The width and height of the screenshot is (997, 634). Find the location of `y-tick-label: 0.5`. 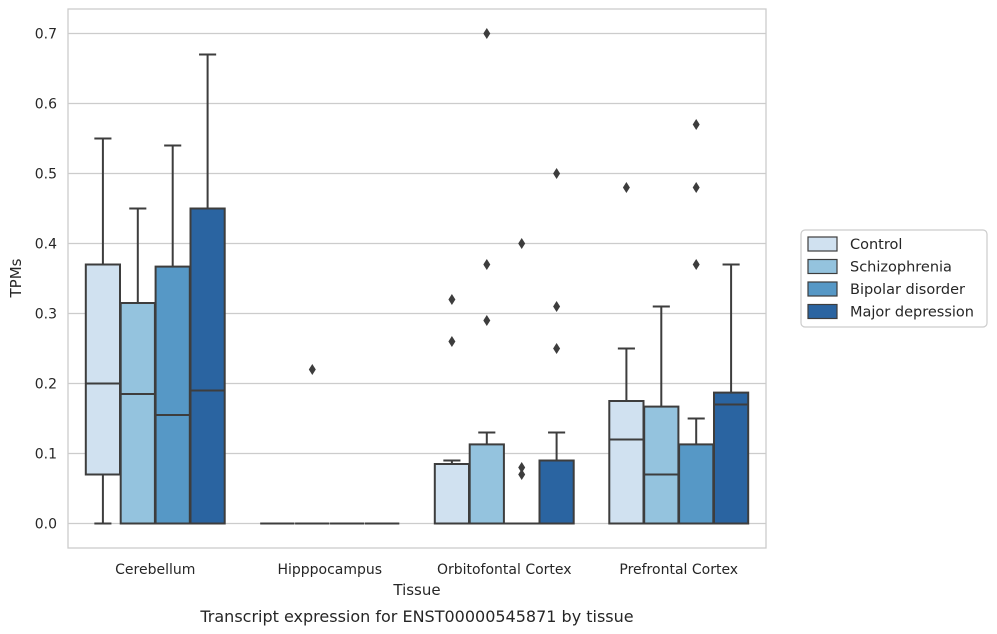

y-tick-label: 0.5 is located at coordinates (46, 175).